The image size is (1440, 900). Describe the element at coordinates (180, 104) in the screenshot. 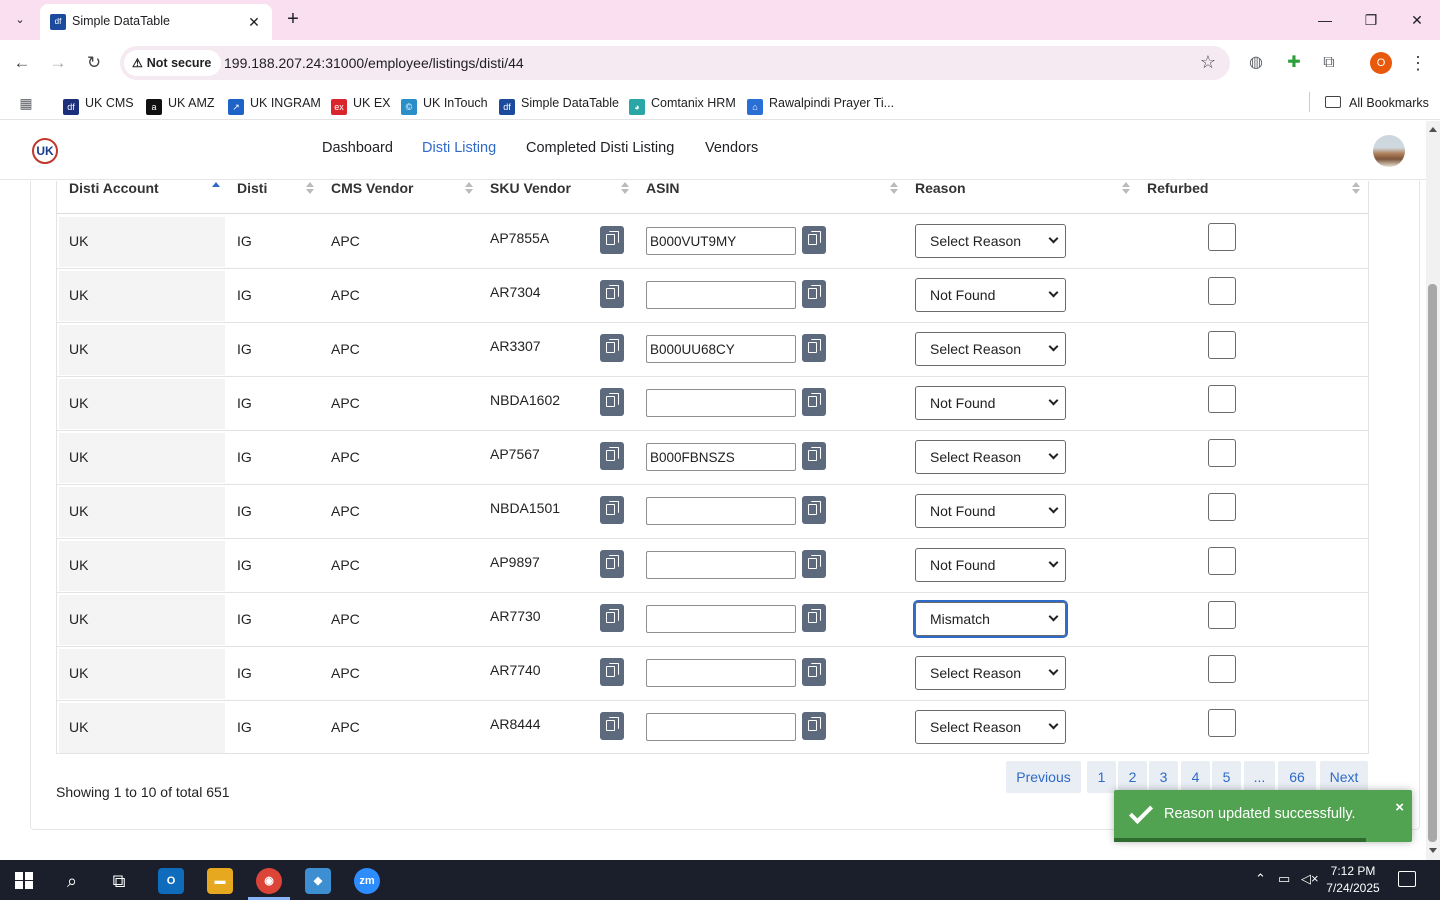

I see `bookmark-uk-amz: a UK AMZ` at that location.